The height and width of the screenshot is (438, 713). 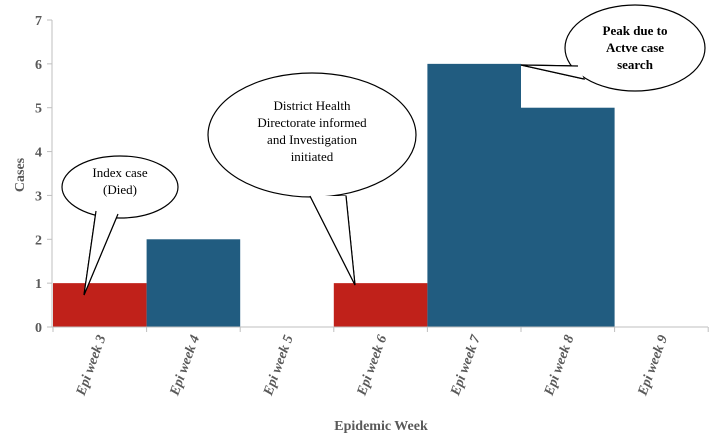 I want to click on y-tick-label: 3, so click(x=38, y=196).